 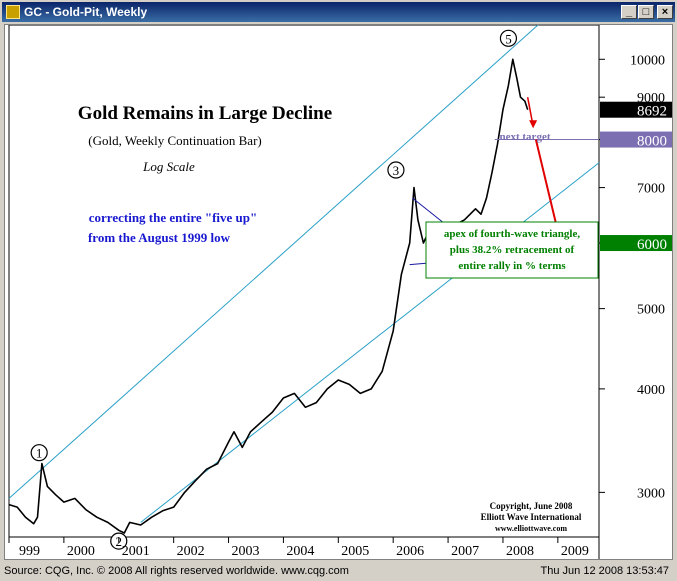 I want to click on chart-title: Gold Remains in Large Decline, so click(x=205, y=113).